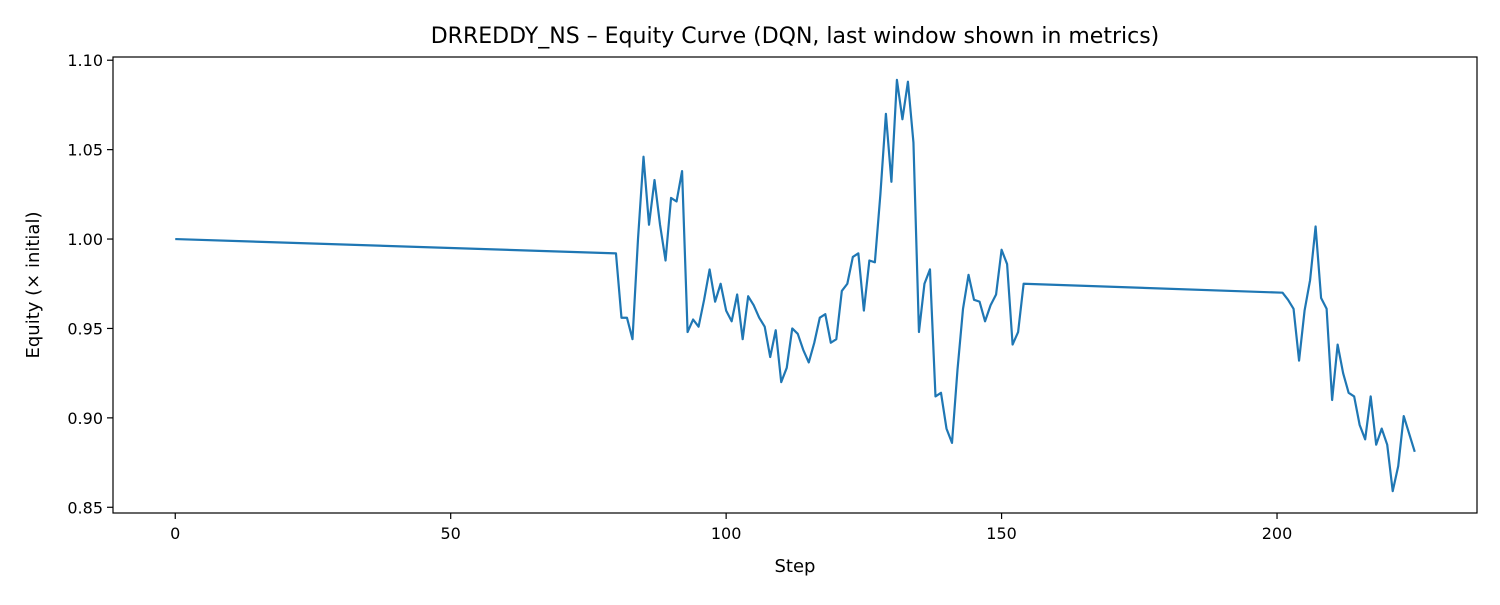  Describe the element at coordinates (1277, 533) in the screenshot. I see `x-tick-label: 200` at that location.